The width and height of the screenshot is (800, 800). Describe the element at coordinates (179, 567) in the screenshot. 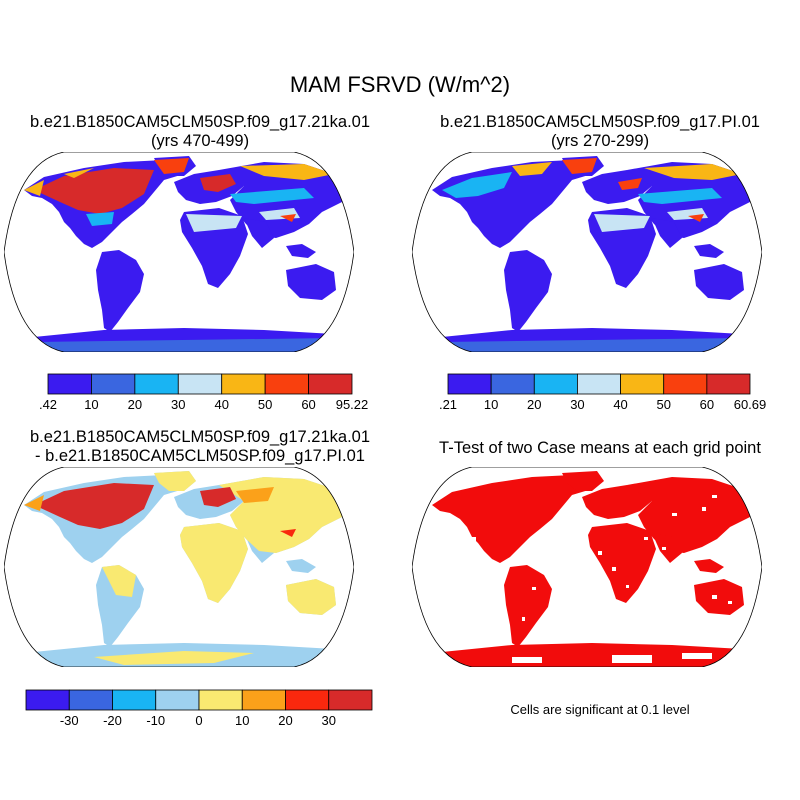

I see `map-difference` at that location.